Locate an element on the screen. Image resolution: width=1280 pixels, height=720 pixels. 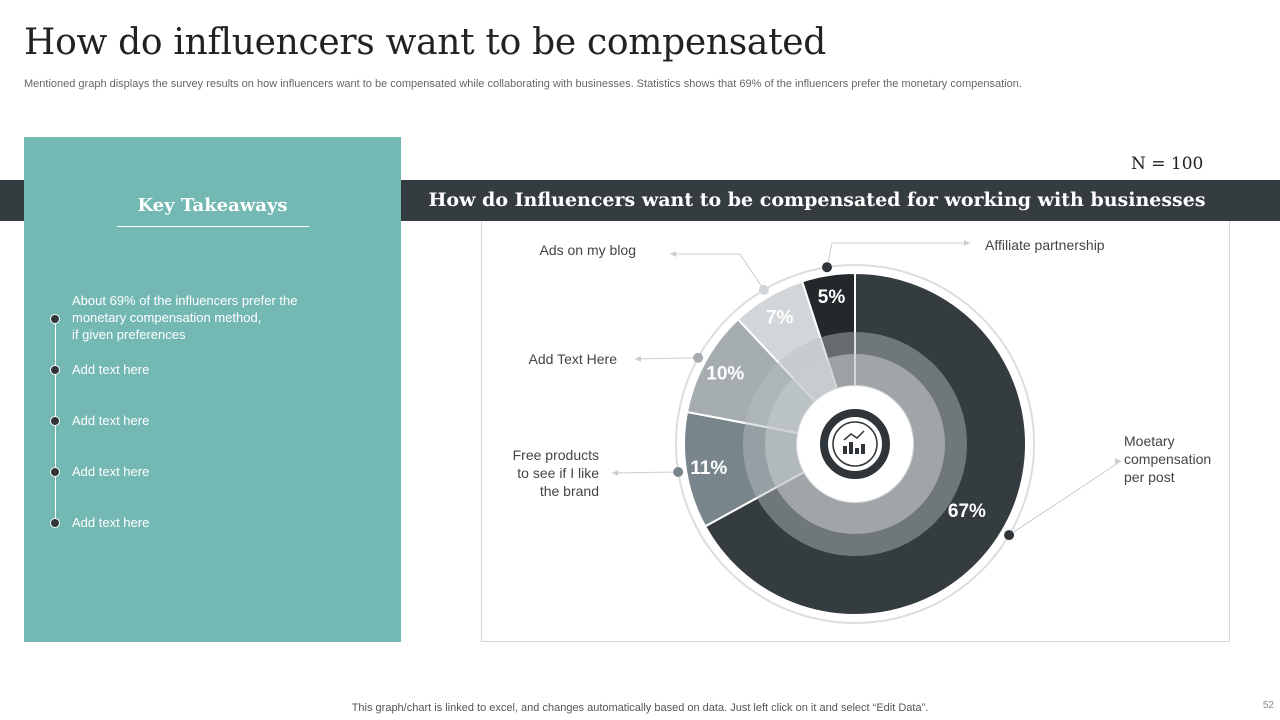
chart-halo-ring is located at coordinates (855, 444).